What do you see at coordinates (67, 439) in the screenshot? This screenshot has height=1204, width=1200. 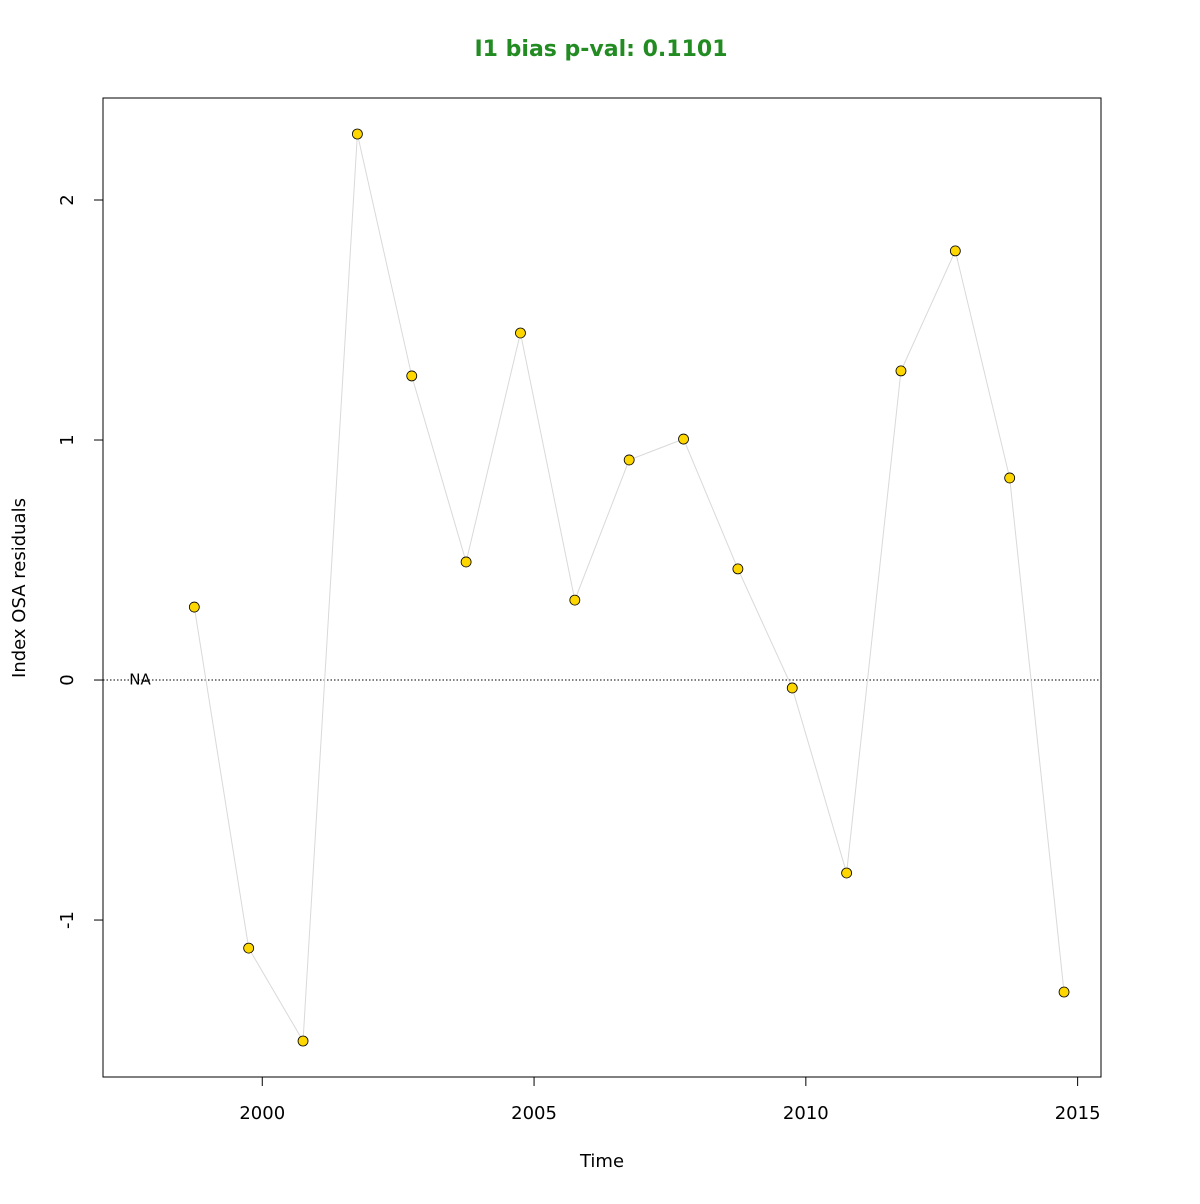 I see `y-tick-label: 1` at bounding box center [67, 439].